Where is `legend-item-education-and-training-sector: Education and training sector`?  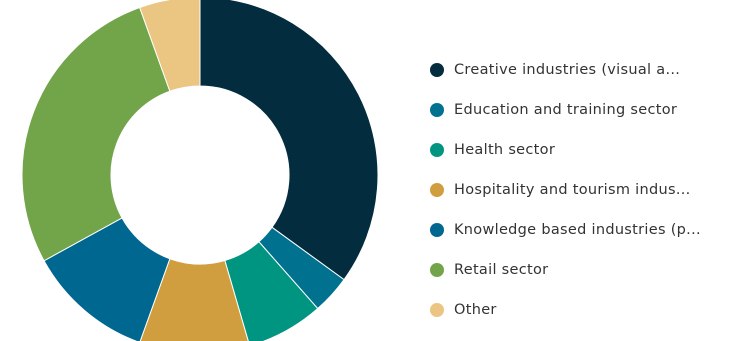
legend-item-education-and-training-sector: Education and training sector is located at coordinates (582, 110).